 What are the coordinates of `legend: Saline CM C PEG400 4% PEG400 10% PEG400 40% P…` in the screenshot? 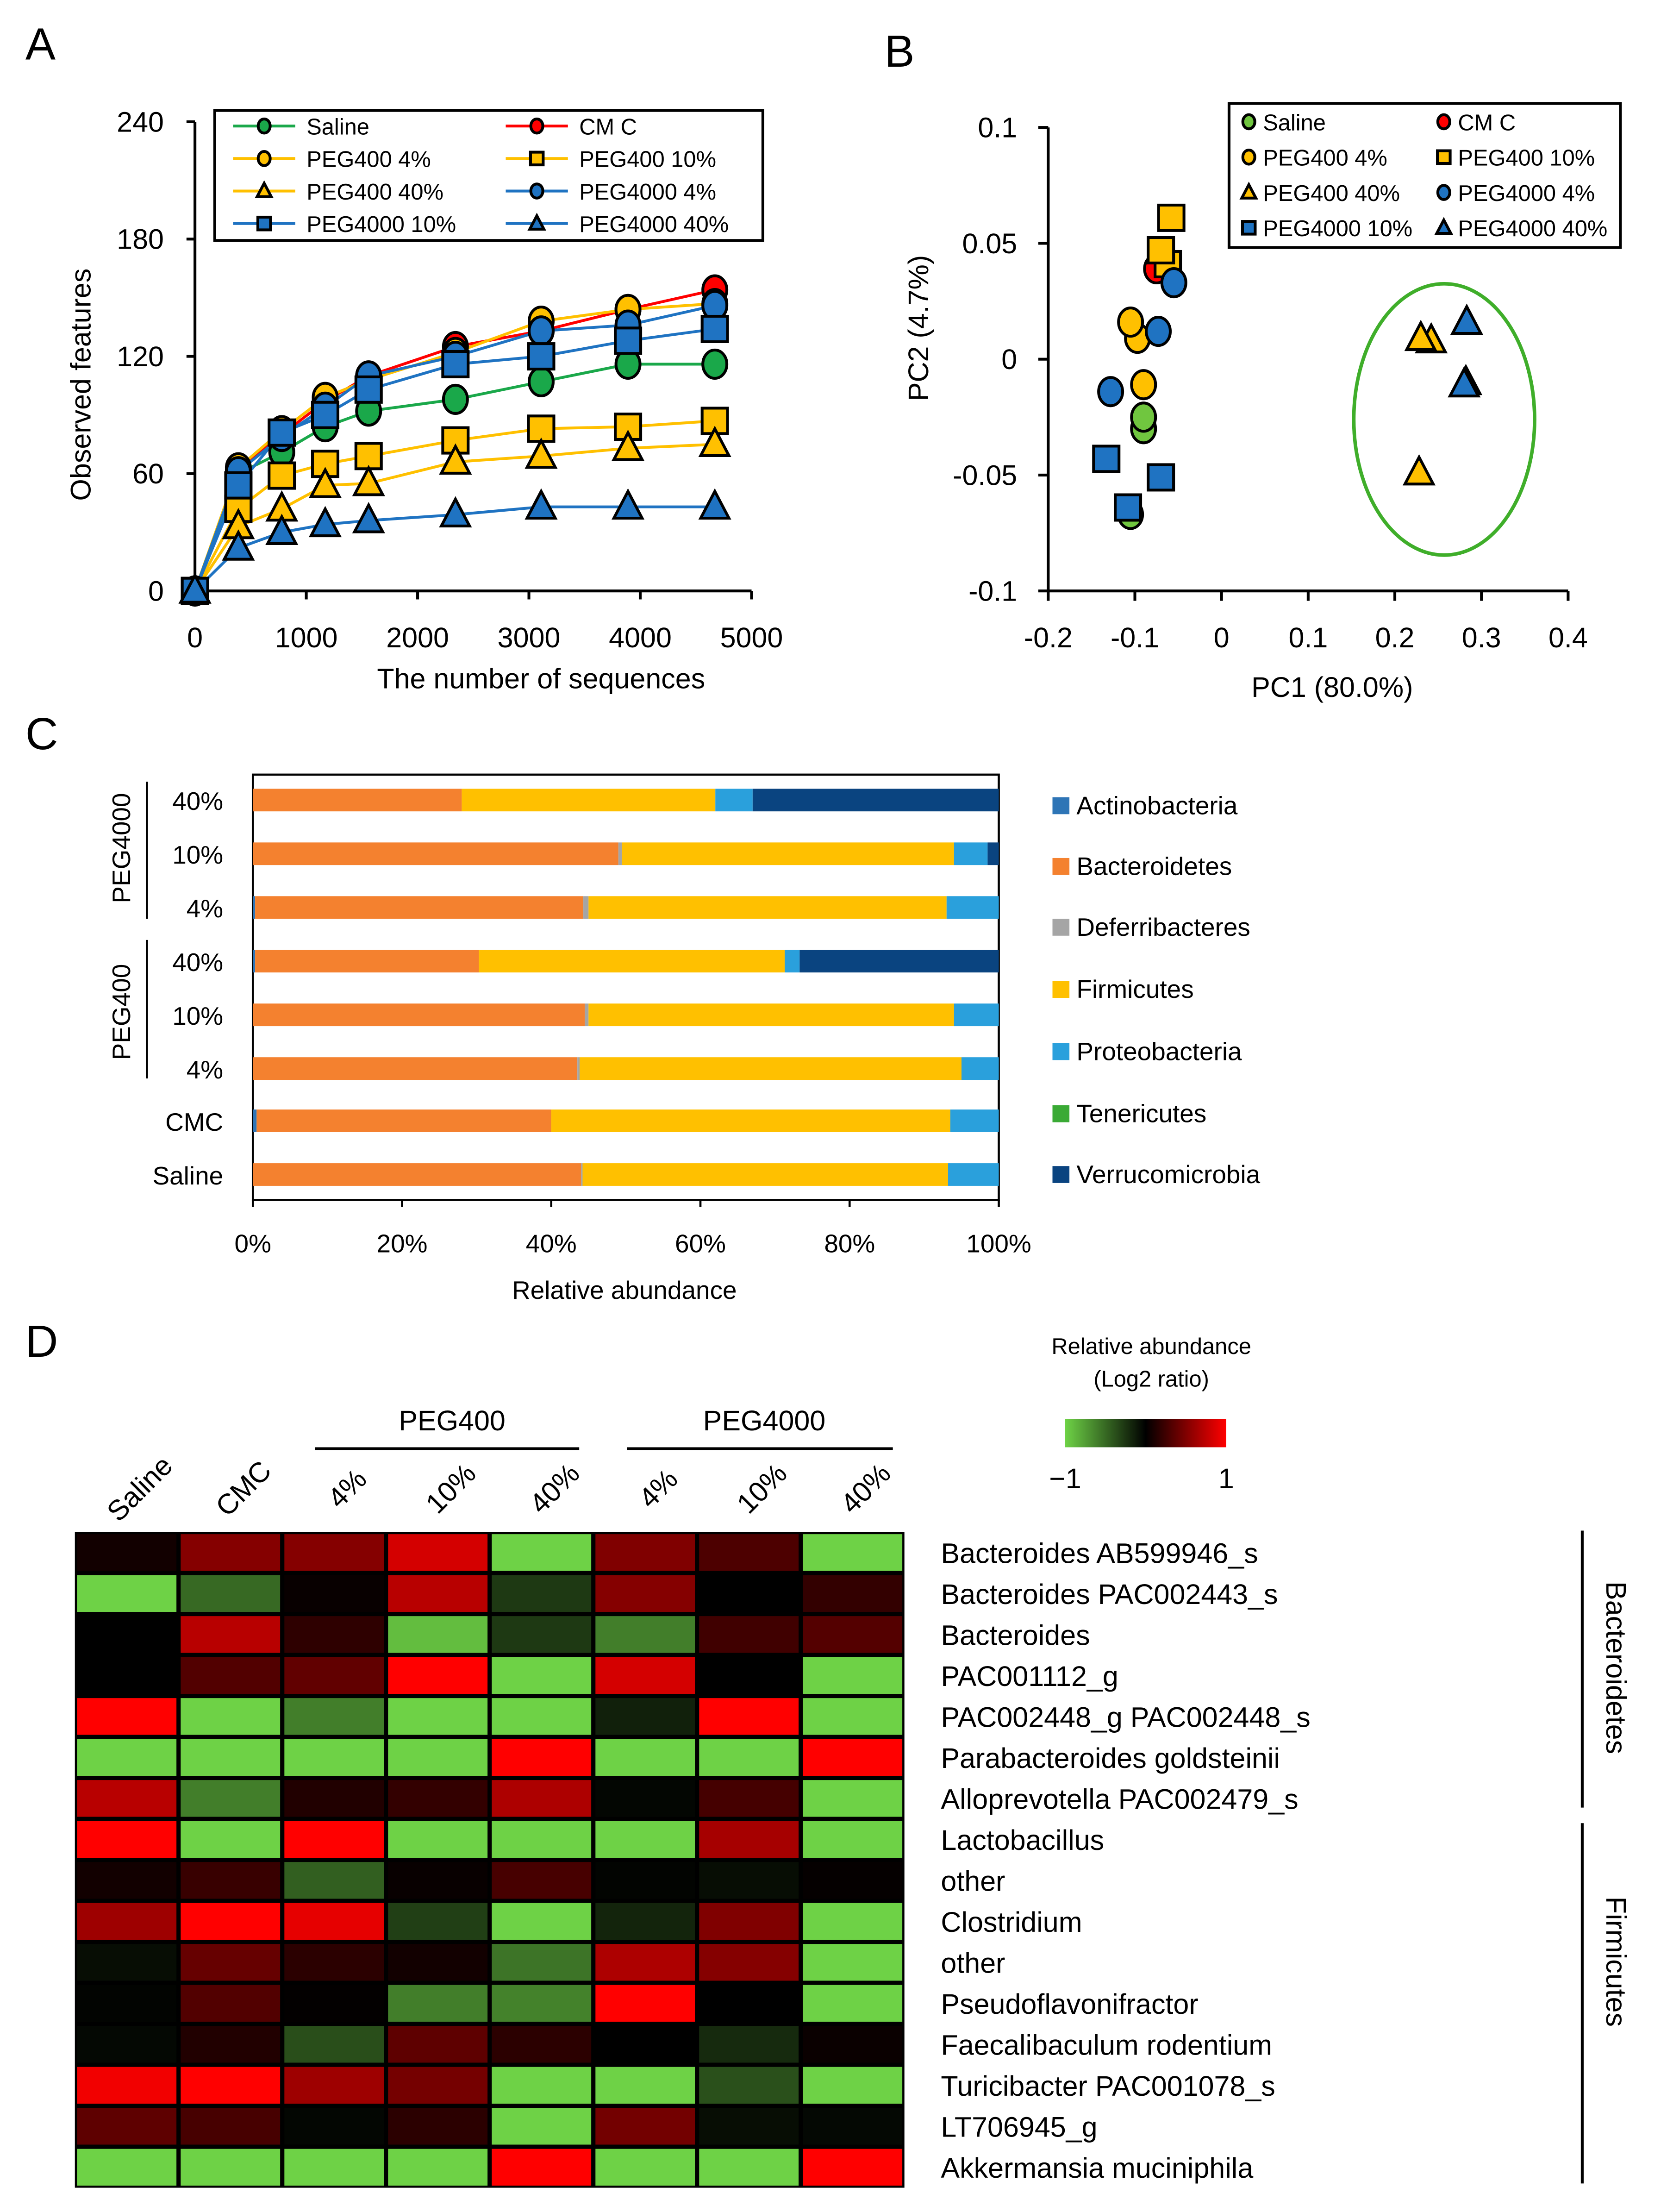 It's located at (488, 176).